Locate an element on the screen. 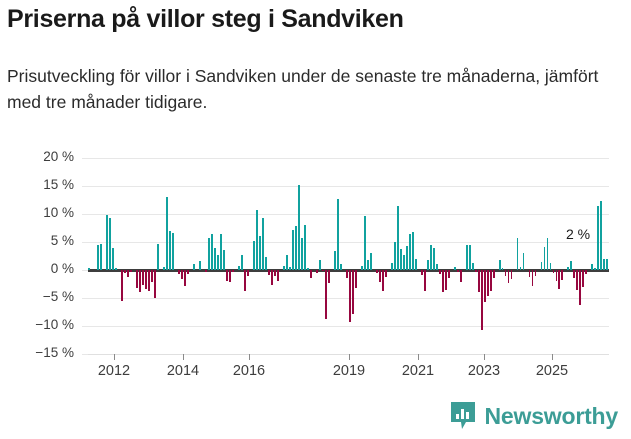 Image resolution: width=631 pixels, height=439 pixels. x-axis-tick-label: 2023 is located at coordinates (484, 371).